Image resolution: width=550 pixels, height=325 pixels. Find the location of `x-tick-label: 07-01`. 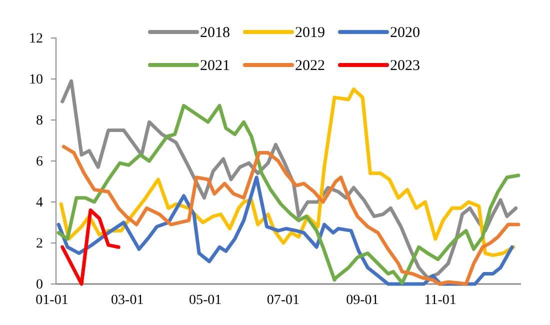

x-tick-label: 07-01 is located at coordinates (283, 300).